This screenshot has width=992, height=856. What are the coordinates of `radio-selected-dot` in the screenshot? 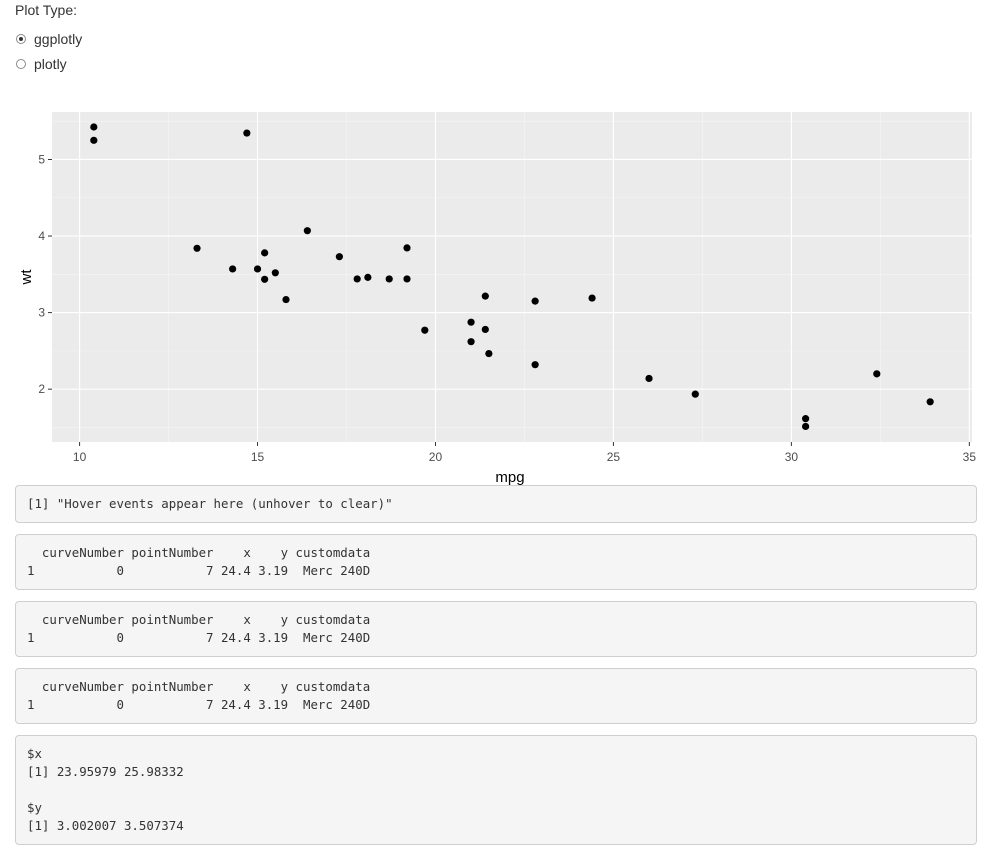 It's located at (21, 38).